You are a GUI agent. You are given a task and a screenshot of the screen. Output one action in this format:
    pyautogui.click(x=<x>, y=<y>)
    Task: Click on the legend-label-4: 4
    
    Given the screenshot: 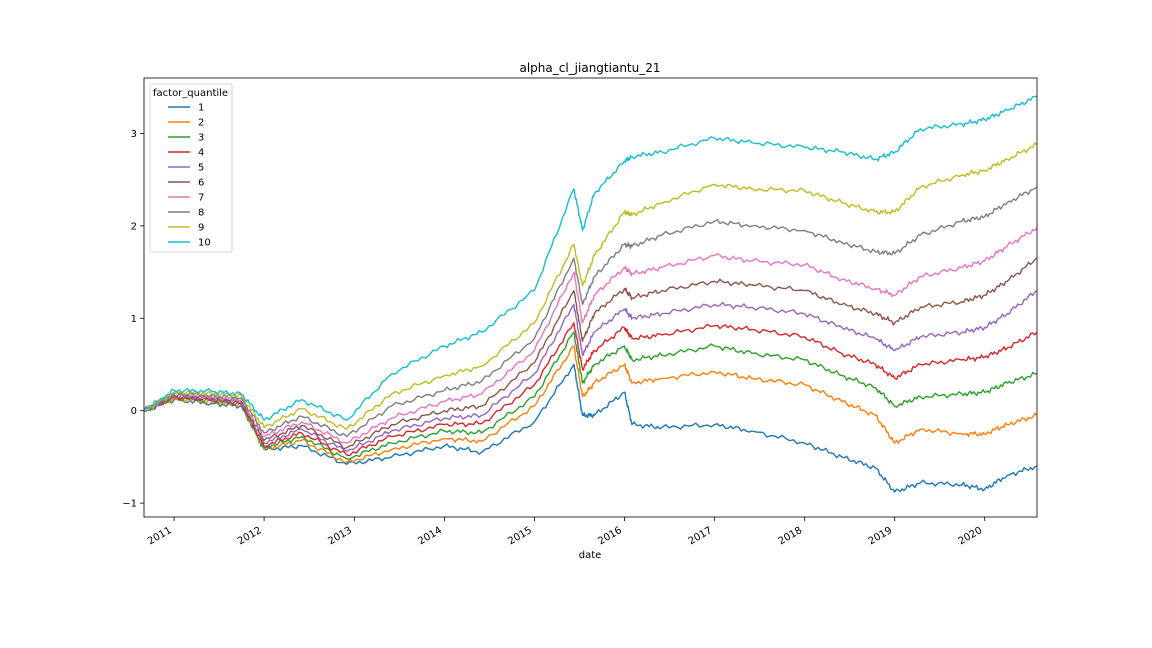 What is the action you would take?
    pyautogui.click(x=201, y=153)
    